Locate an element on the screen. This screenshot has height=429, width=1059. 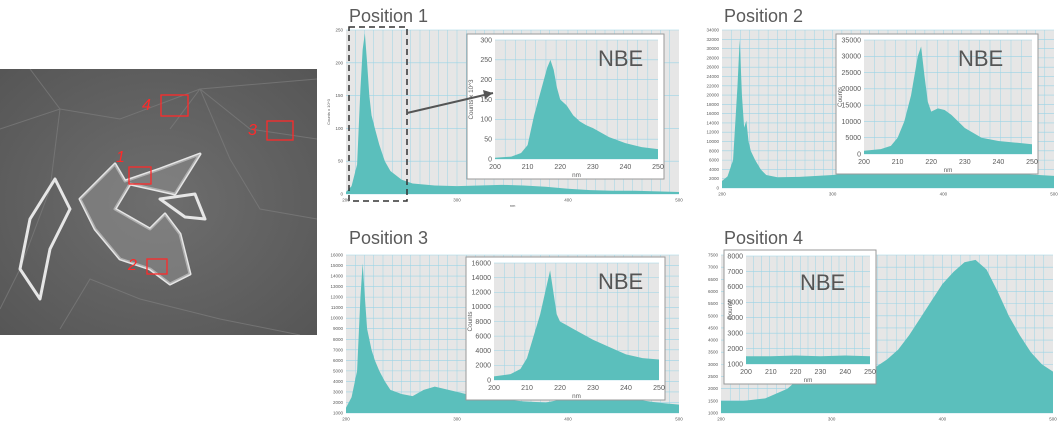
y-tick-label: 25000 is located at coordinates (852, 73).